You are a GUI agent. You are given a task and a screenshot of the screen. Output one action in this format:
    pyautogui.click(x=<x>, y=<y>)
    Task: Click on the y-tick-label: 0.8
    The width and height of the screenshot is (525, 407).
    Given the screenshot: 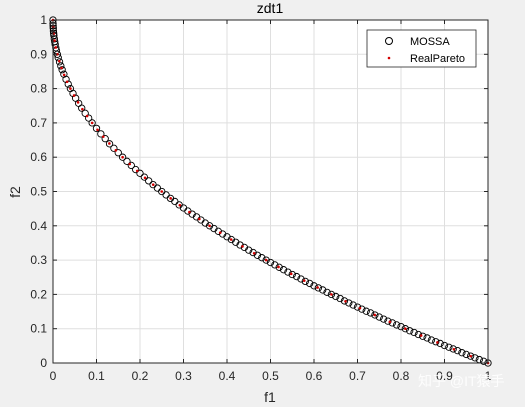 What is the action you would take?
    pyautogui.click(x=38, y=89)
    